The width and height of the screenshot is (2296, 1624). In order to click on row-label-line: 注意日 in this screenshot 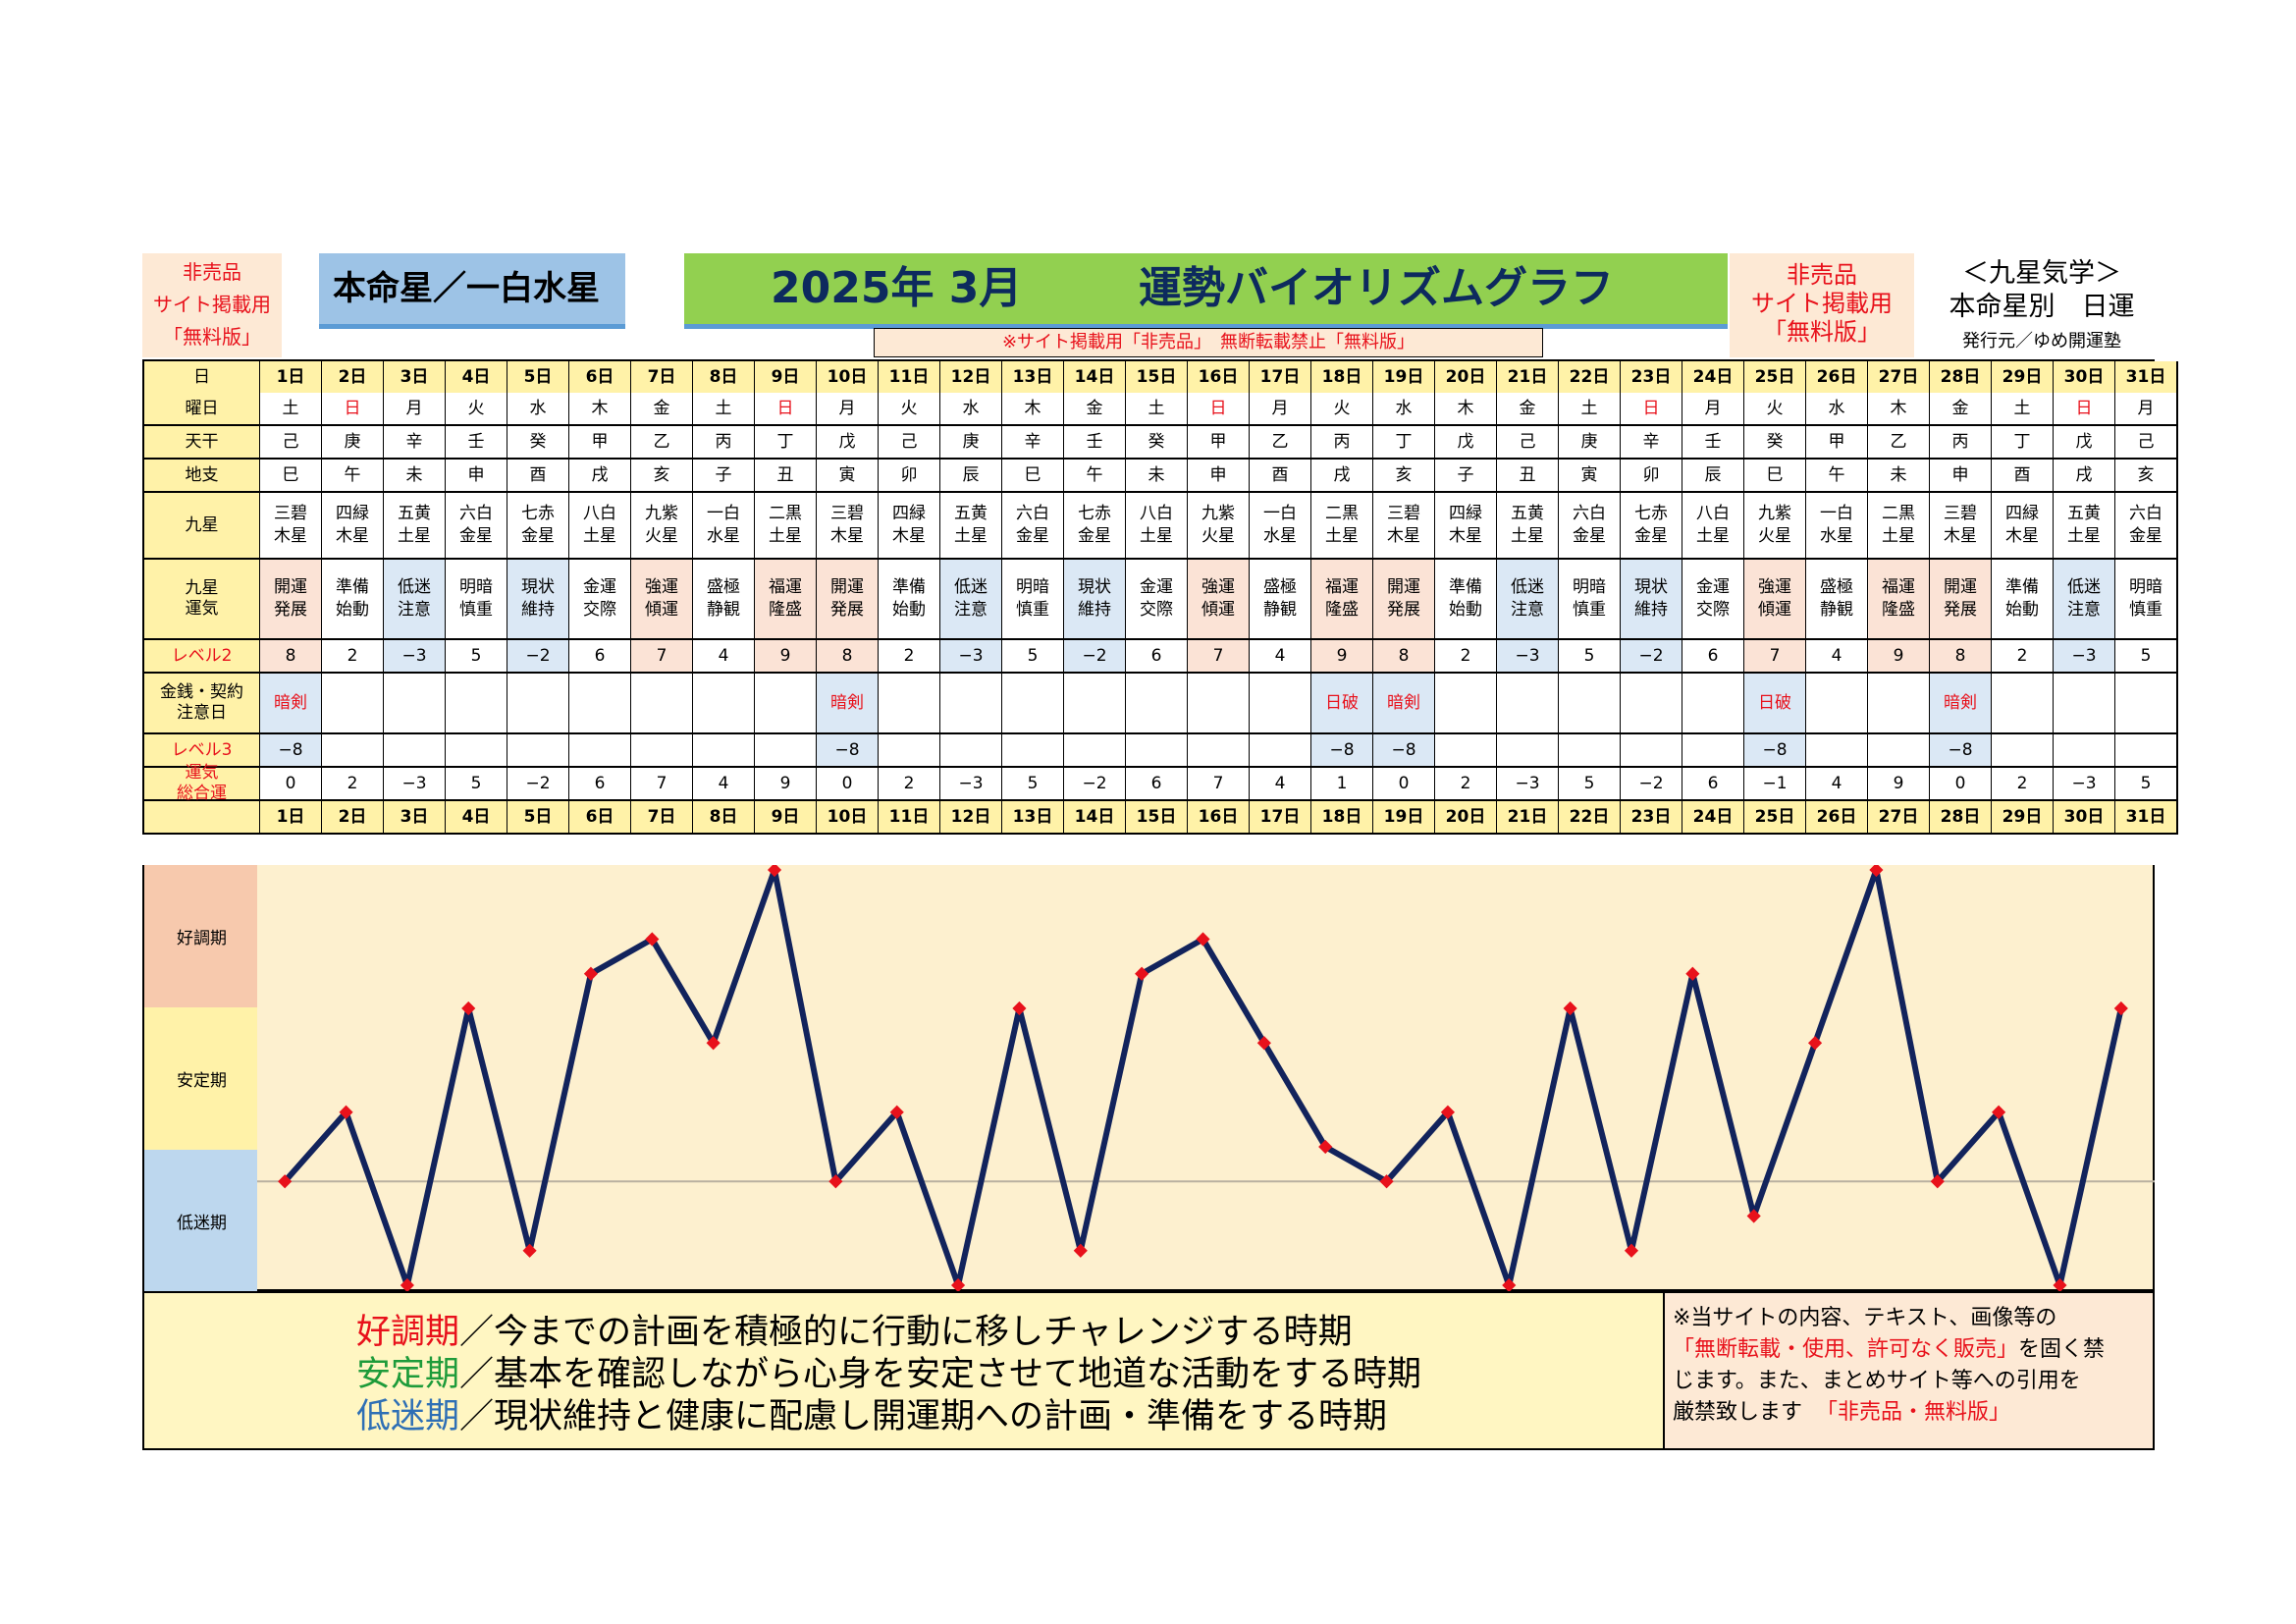, I will do `click(202, 713)`.